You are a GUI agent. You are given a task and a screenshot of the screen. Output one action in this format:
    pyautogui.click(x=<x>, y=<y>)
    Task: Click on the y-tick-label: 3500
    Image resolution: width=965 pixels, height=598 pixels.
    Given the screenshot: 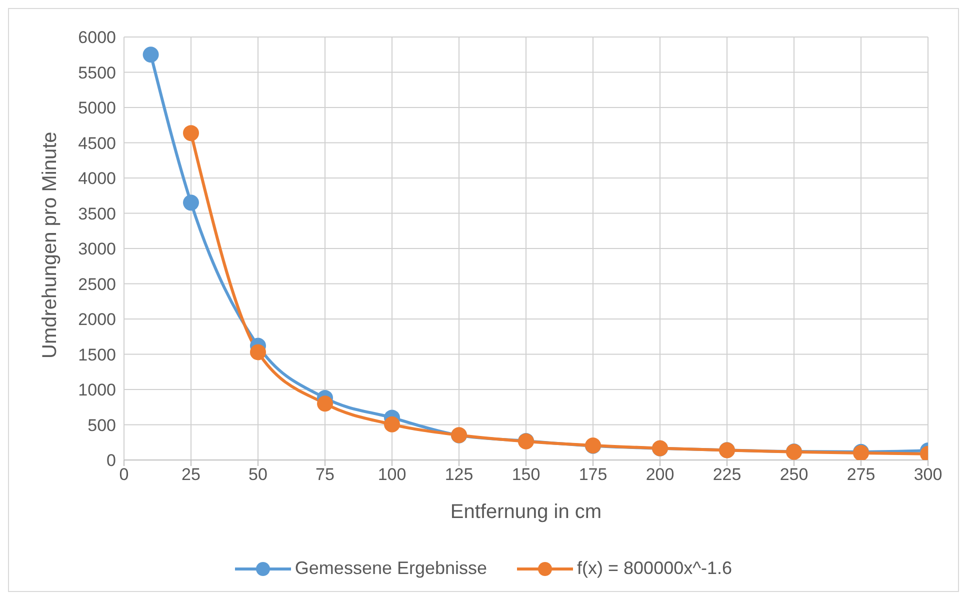 What is the action you would take?
    pyautogui.click(x=97, y=214)
    